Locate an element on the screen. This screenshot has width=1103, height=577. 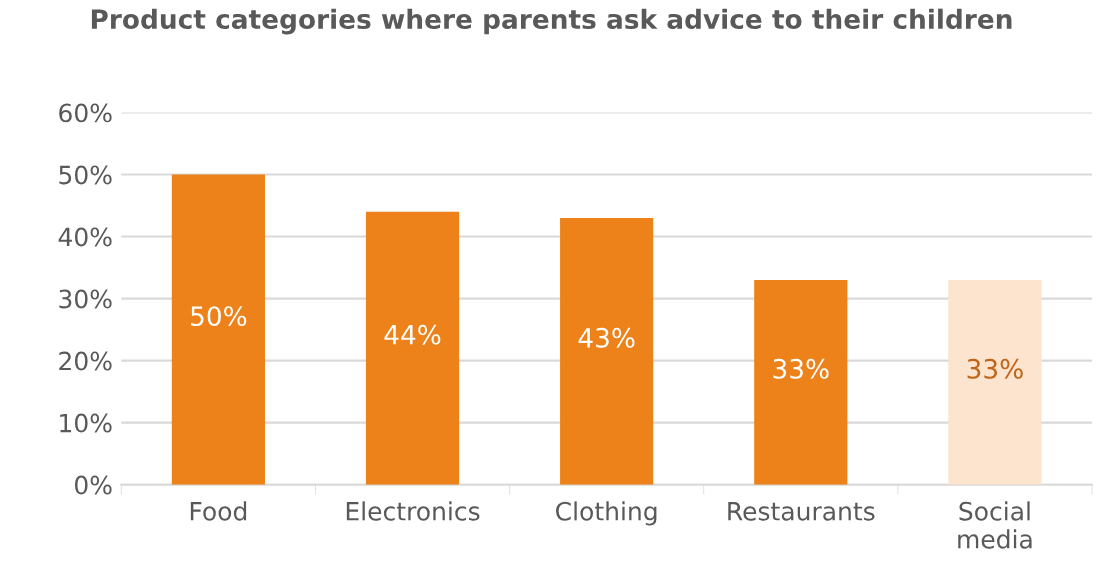
y-tick-label: 0% is located at coordinates (93, 485).